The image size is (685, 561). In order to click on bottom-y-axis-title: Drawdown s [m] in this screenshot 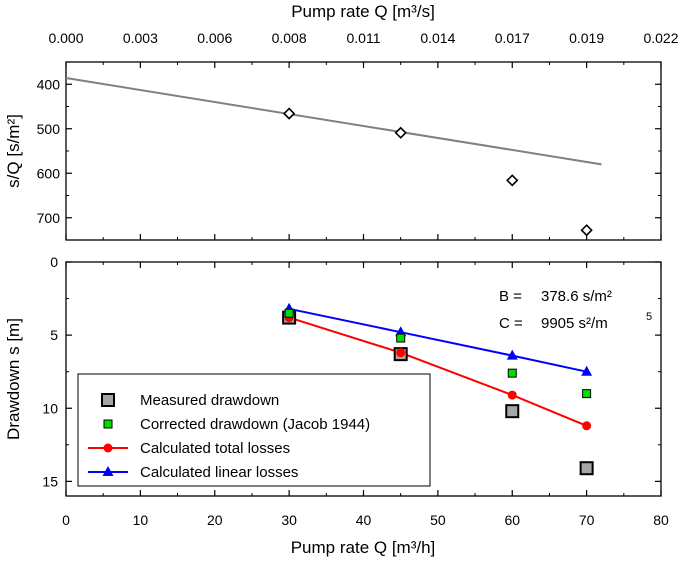, I will do `click(13, 379)`.